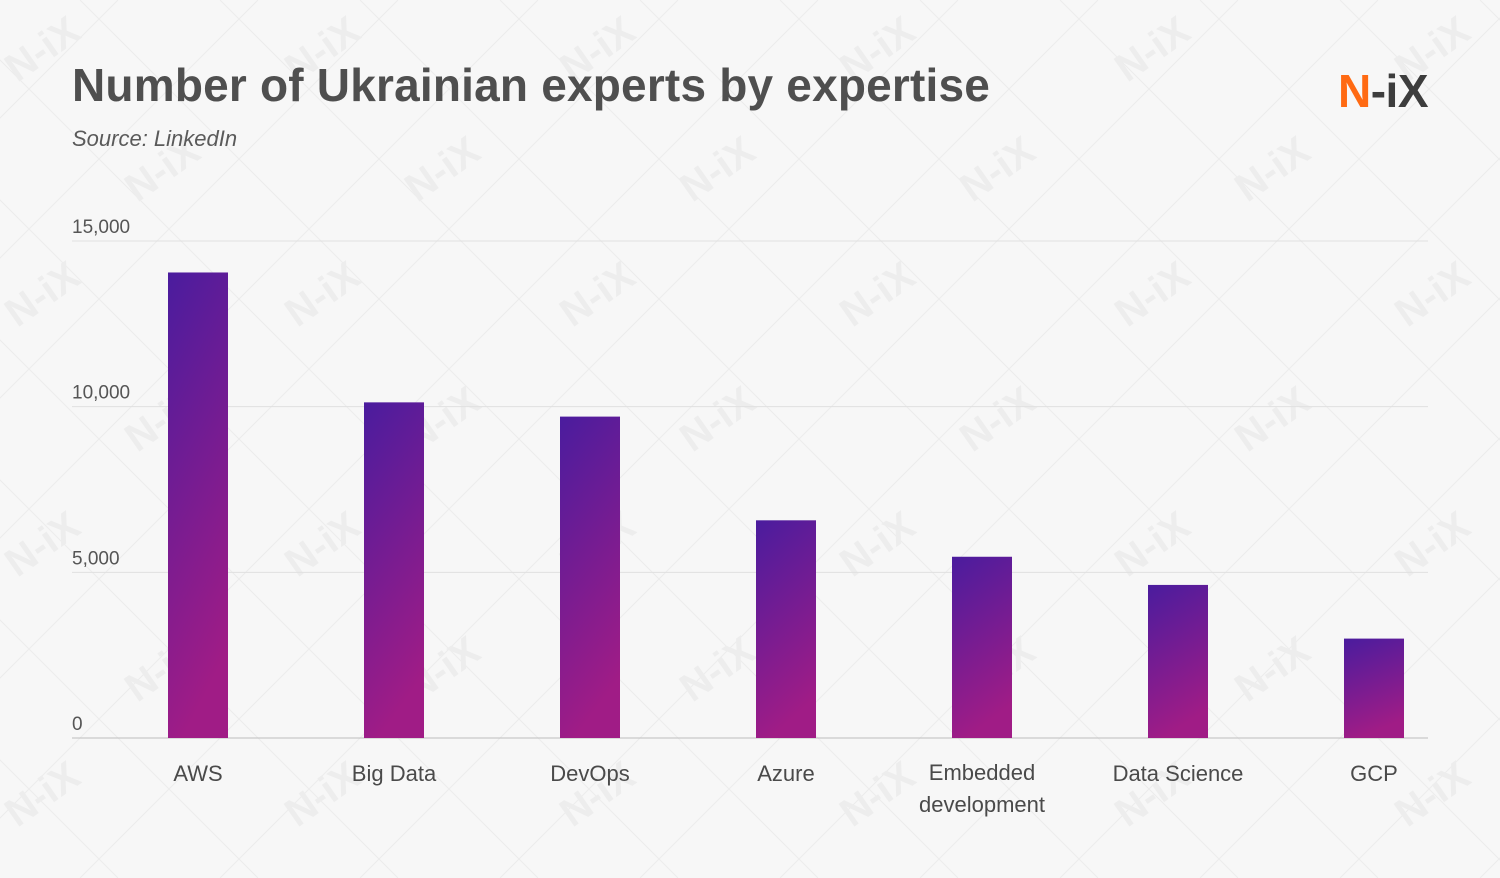 This screenshot has height=878, width=1500. What do you see at coordinates (394, 570) in the screenshot?
I see `bar-big-data` at bounding box center [394, 570].